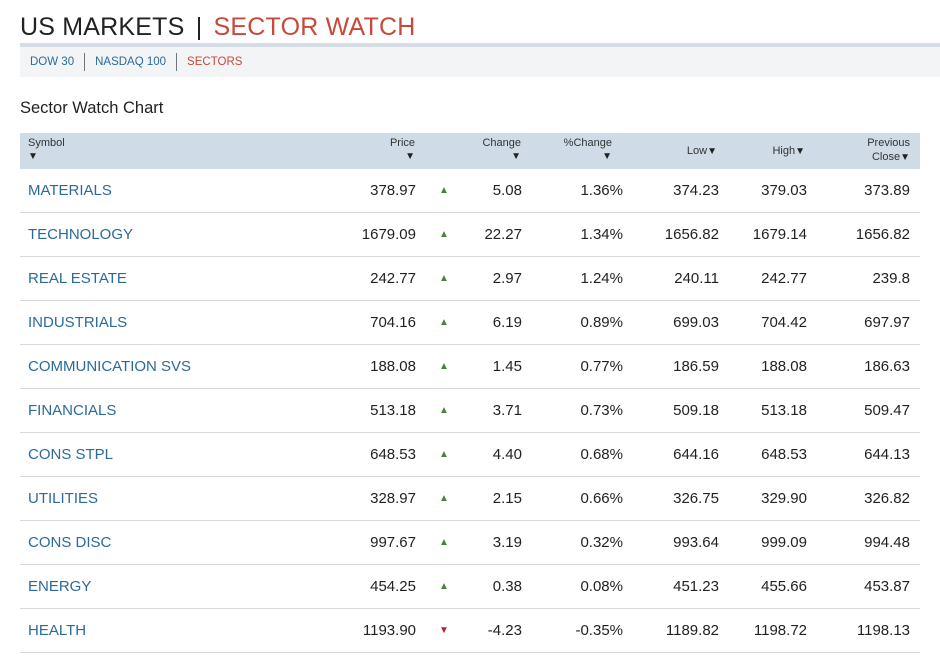 The width and height of the screenshot is (940, 667). What do you see at coordinates (697, 151) in the screenshot?
I see `col-low-label: Low` at bounding box center [697, 151].